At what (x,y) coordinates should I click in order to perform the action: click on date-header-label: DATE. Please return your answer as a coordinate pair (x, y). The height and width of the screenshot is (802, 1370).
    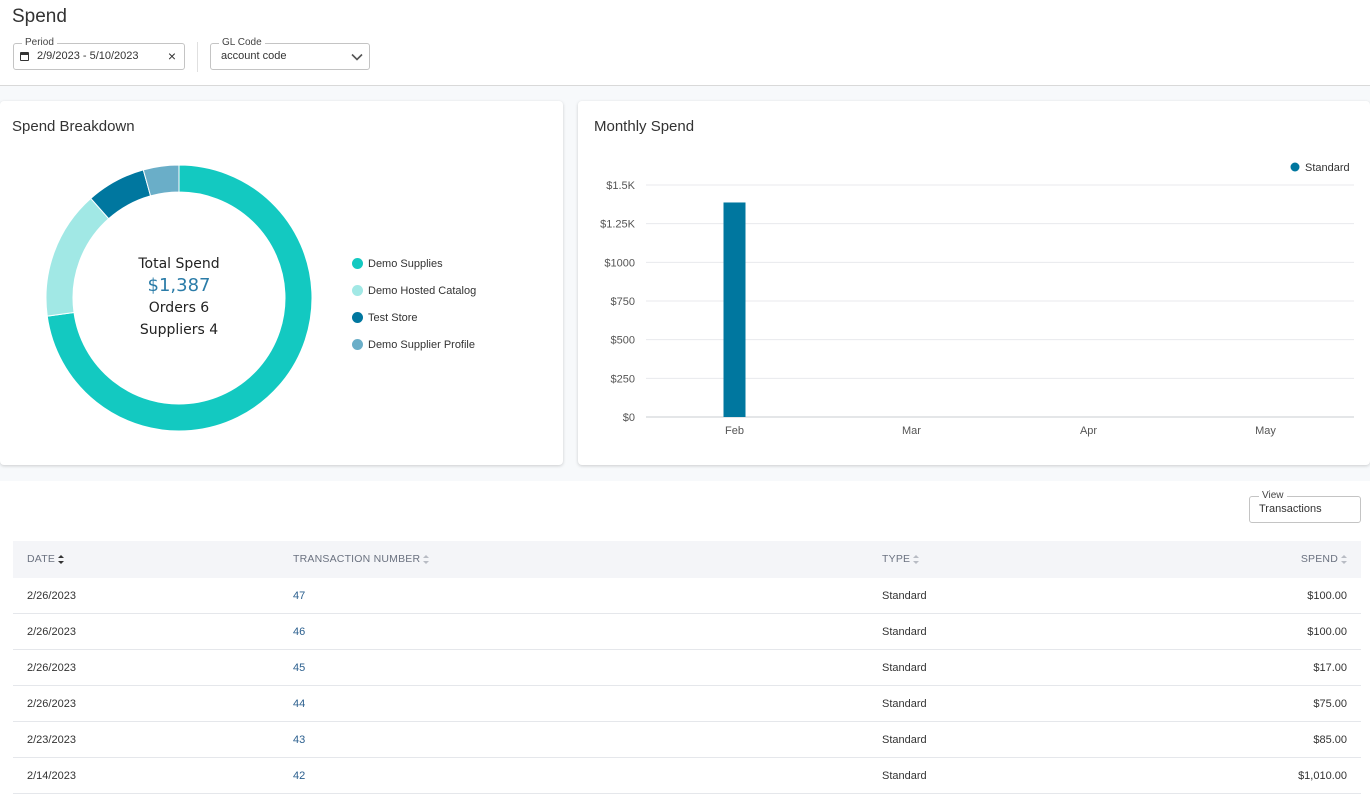
    Looking at the image, I should click on (41, 559).